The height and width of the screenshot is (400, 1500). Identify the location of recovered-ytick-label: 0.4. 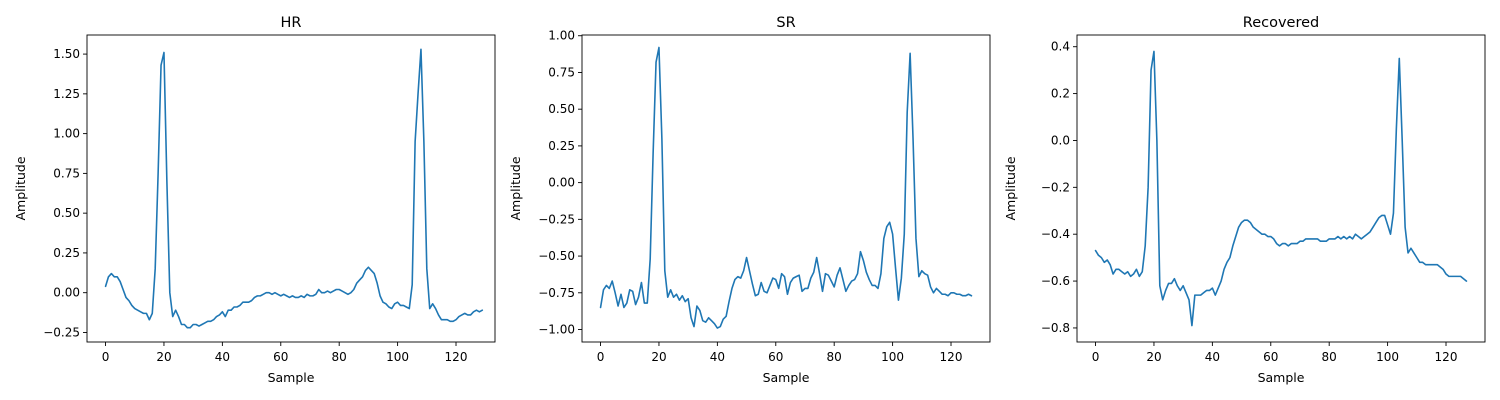
(1060, 47).